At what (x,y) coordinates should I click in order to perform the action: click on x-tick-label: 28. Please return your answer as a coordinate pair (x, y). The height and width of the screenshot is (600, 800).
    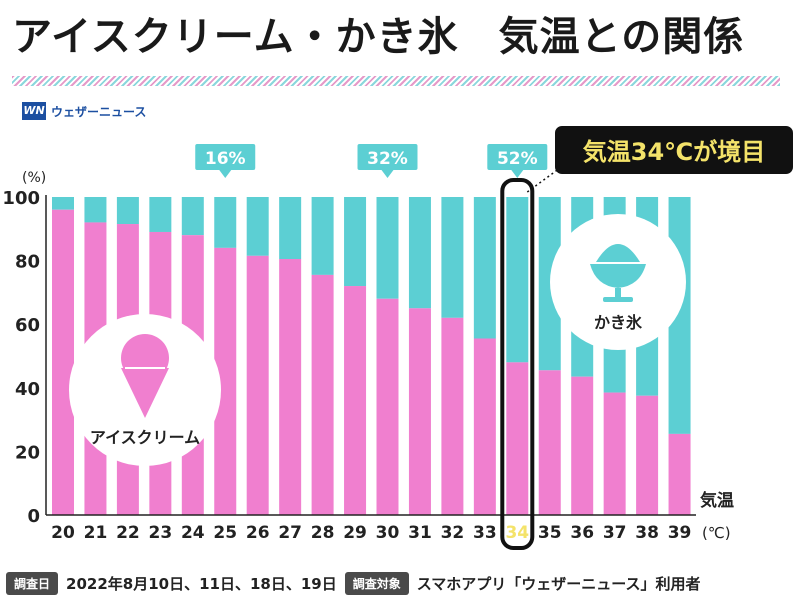
    Looking at the image, I should click on (323, 533).